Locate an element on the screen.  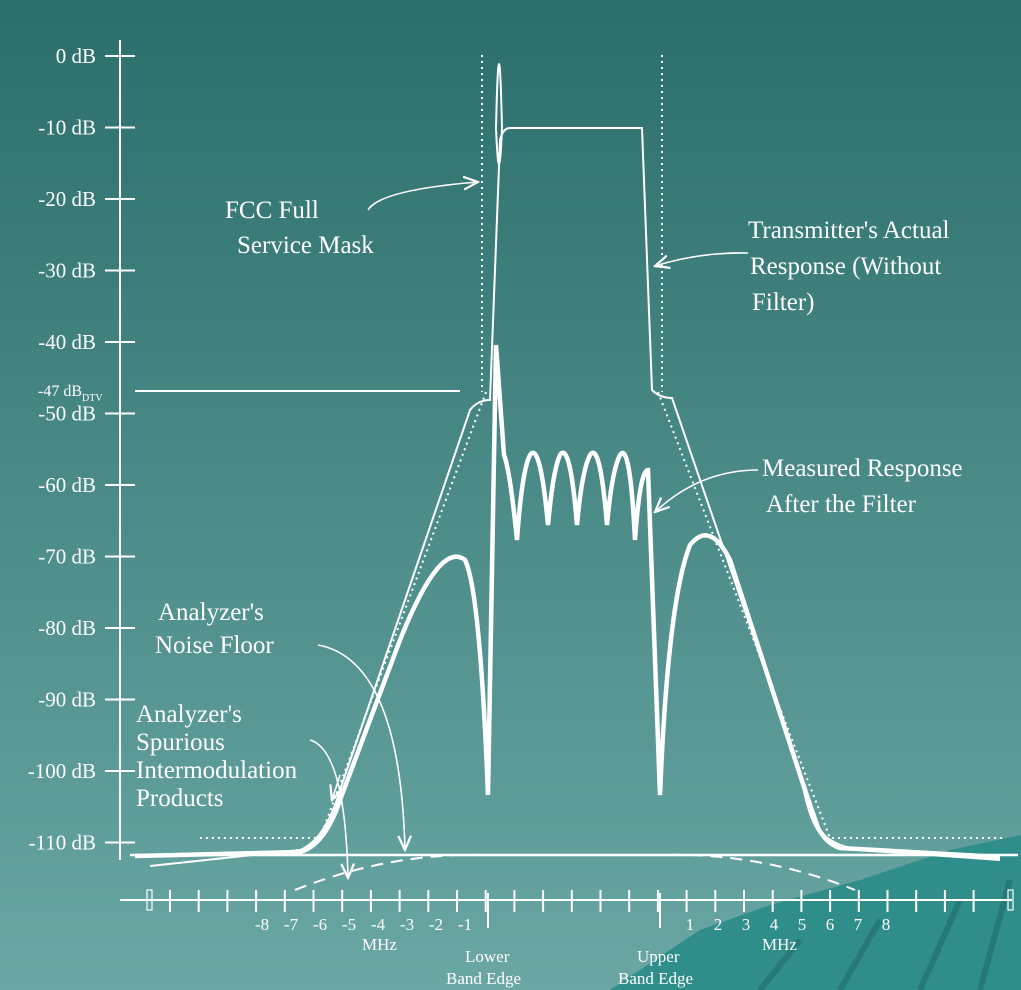
annotation: Spurious is located at coordinates (180, 742).